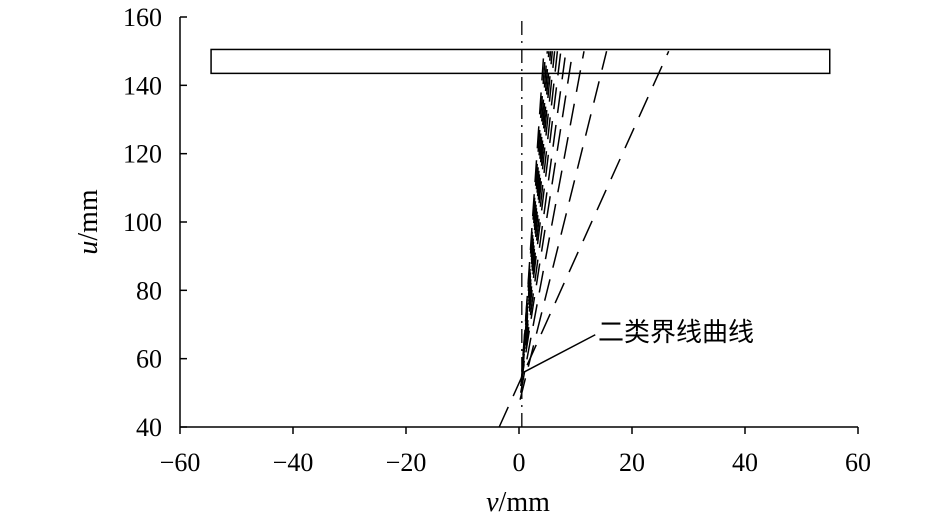 This screenshot has width=945, height=524. I want to click on y-tick-label: 40, so click(149, 427).